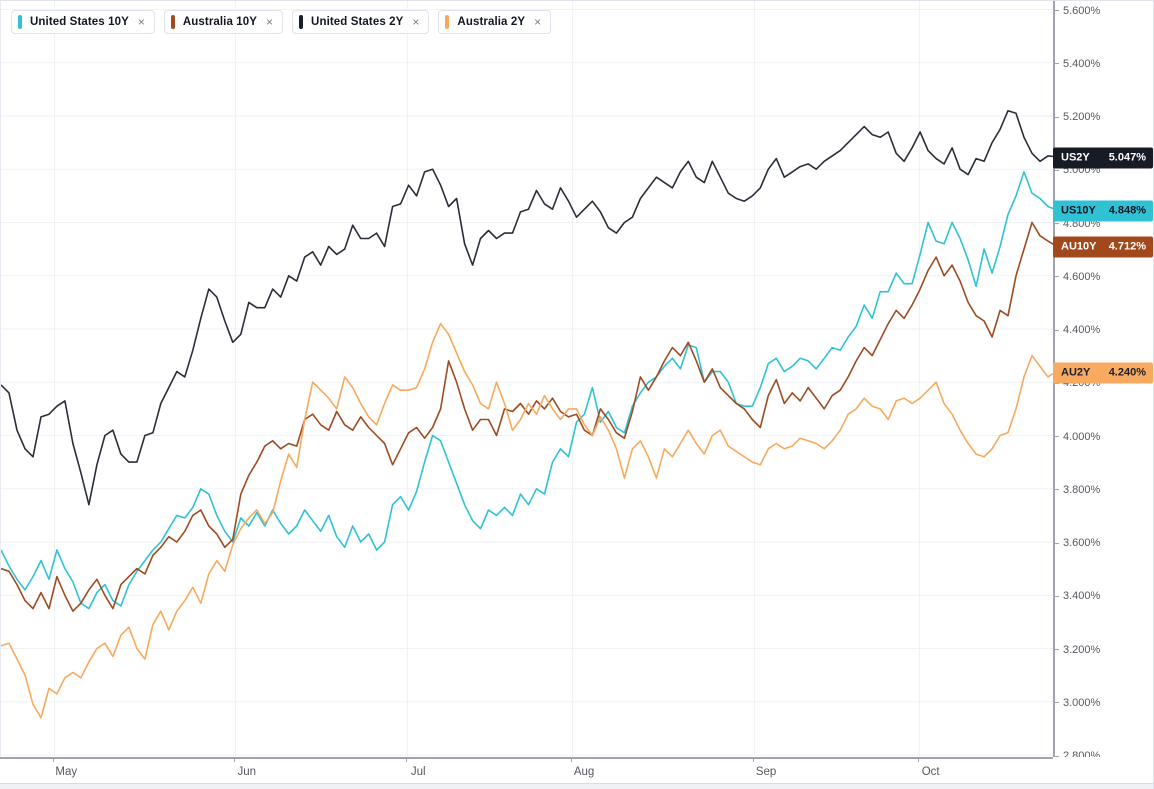 The width and height of the screenshot is (1154, 789). Describe the element at coordinates (1127, 246) in the screenshot. I see `price-label-value: 4.712%` at that location.